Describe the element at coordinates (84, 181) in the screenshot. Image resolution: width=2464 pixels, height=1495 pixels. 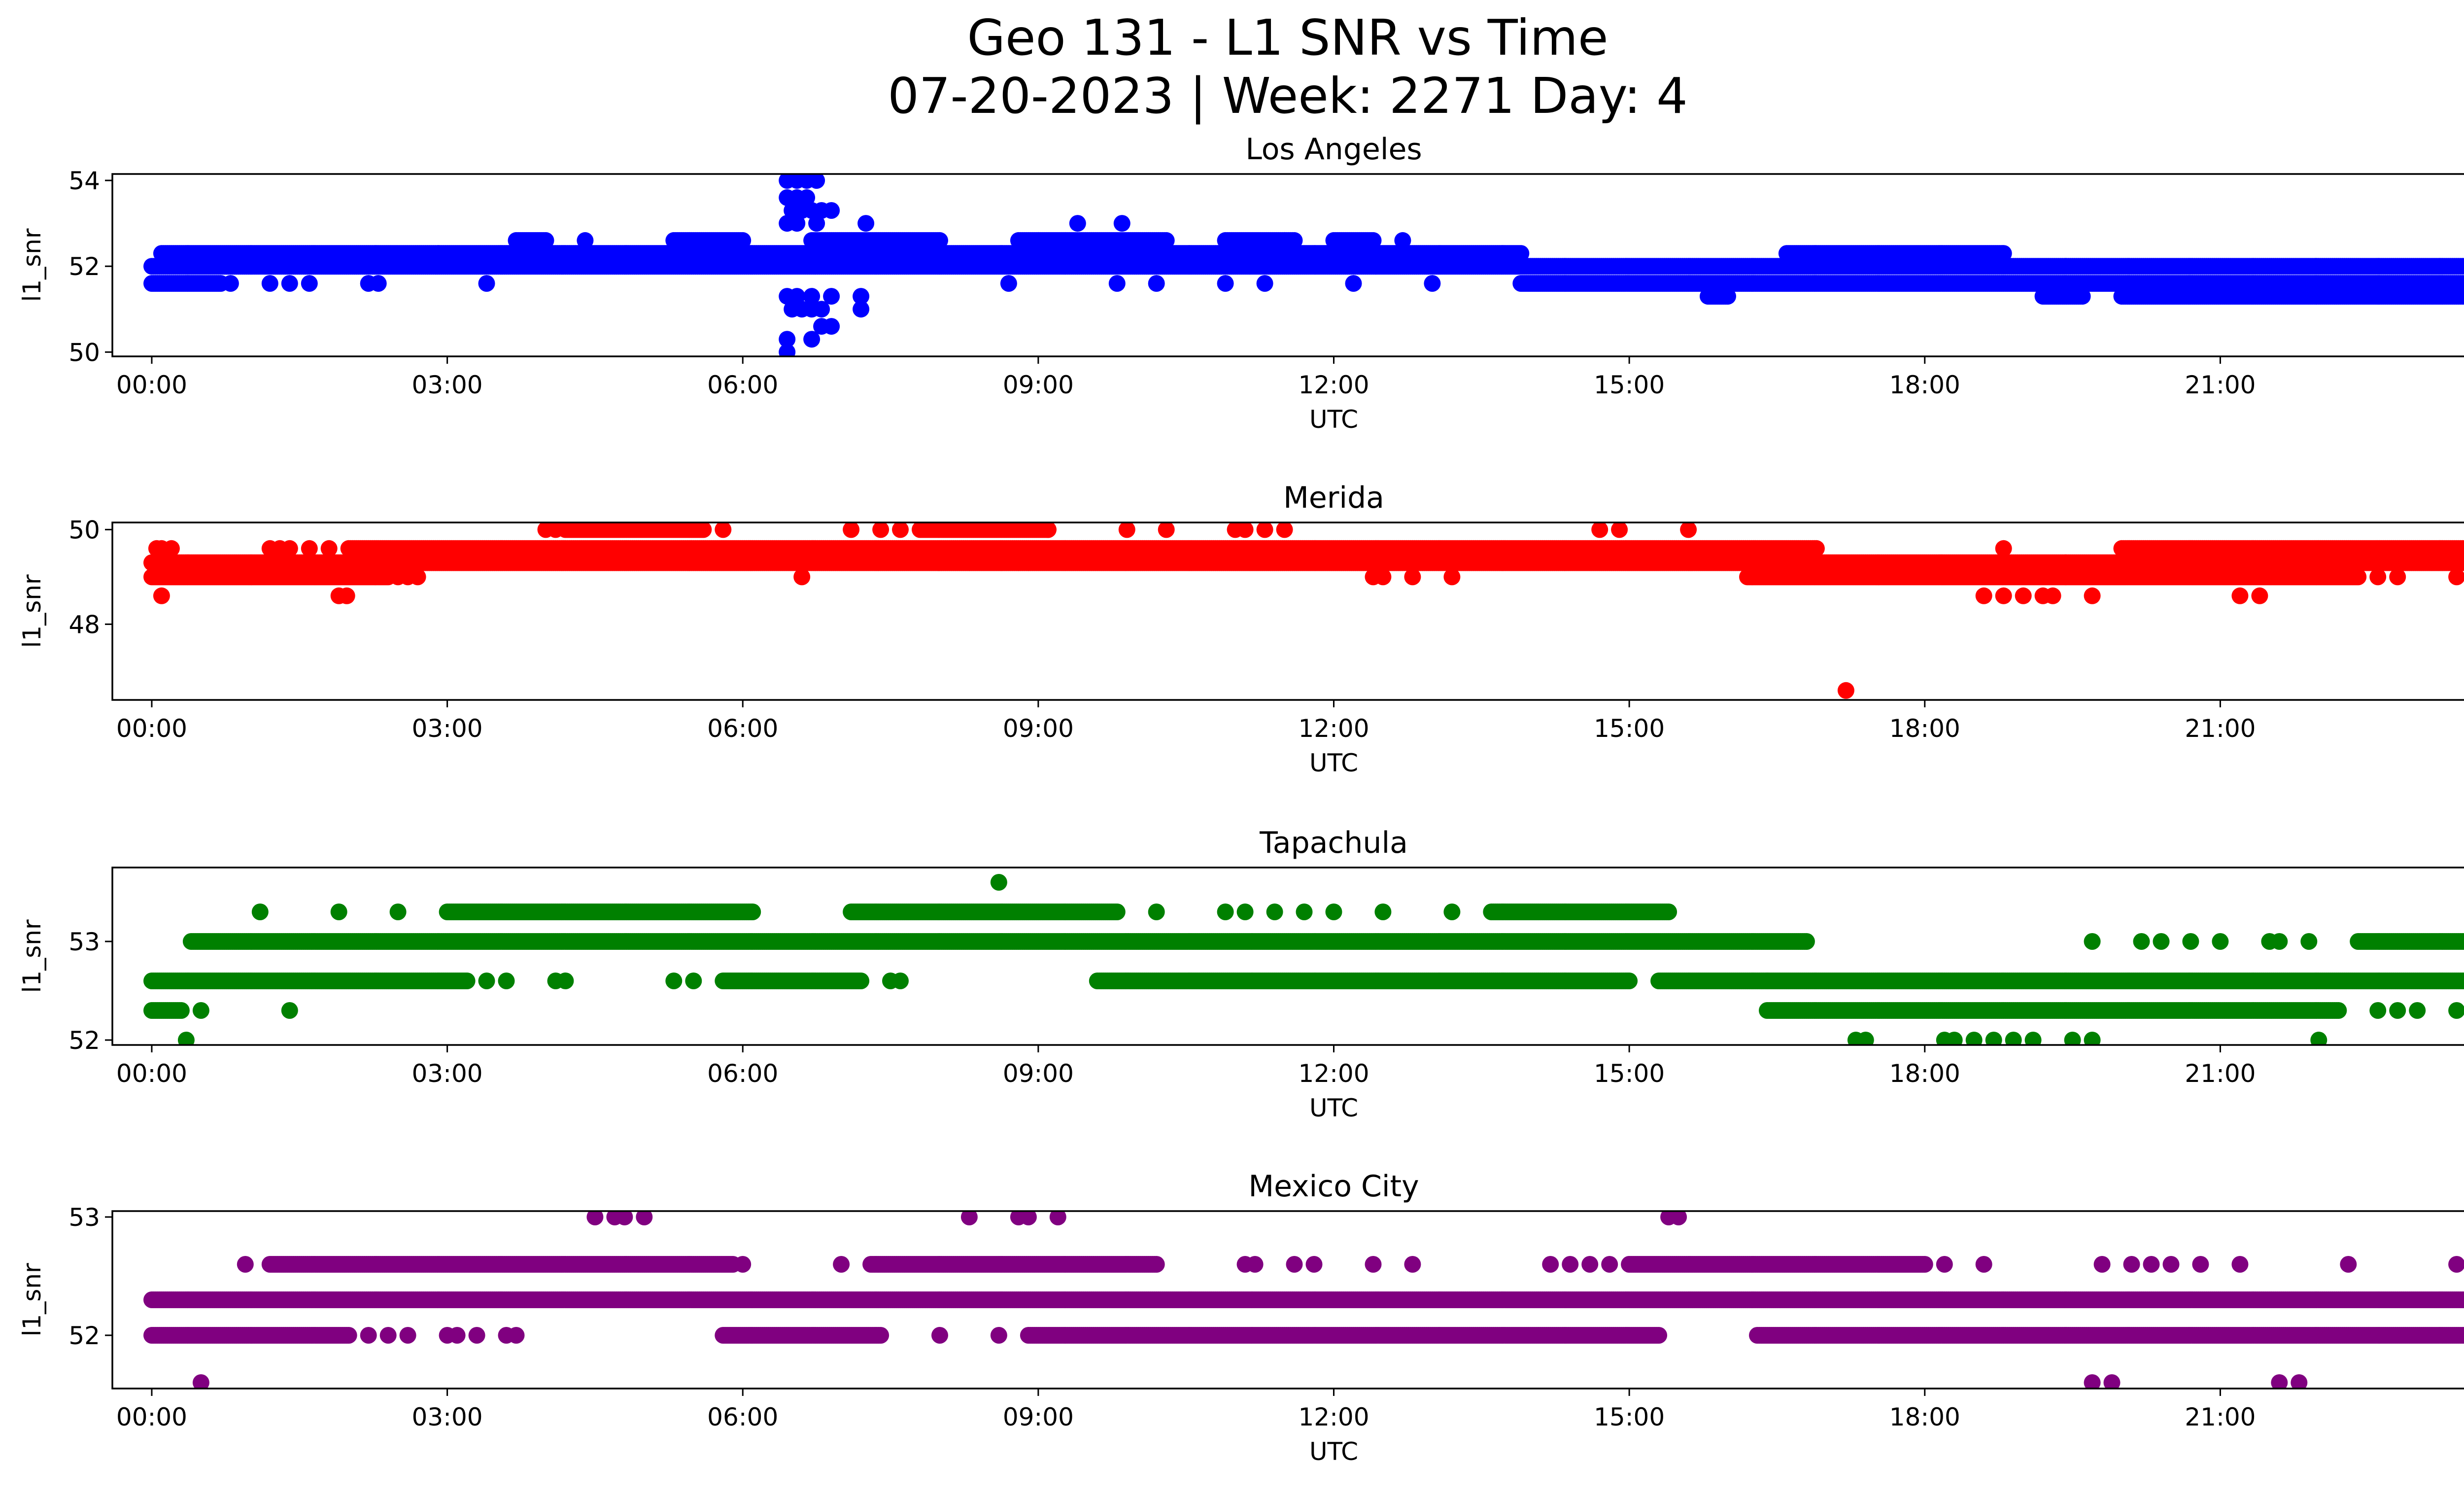
I see `y-tick-label: 54` at that location.